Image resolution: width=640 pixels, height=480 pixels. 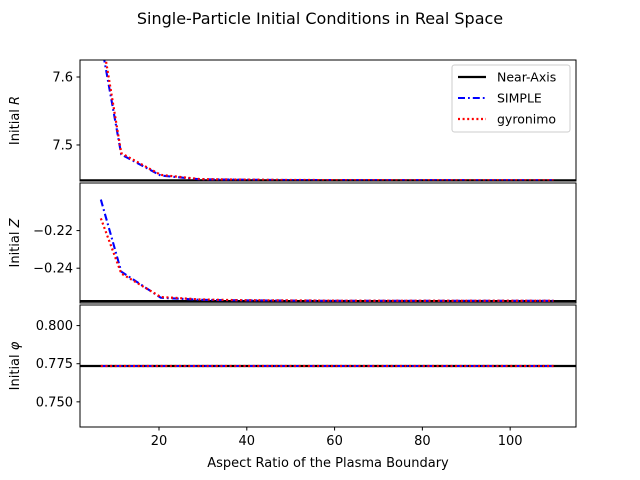 I want to click on y-tick-label: −0.22, so click(x=53, y=231).